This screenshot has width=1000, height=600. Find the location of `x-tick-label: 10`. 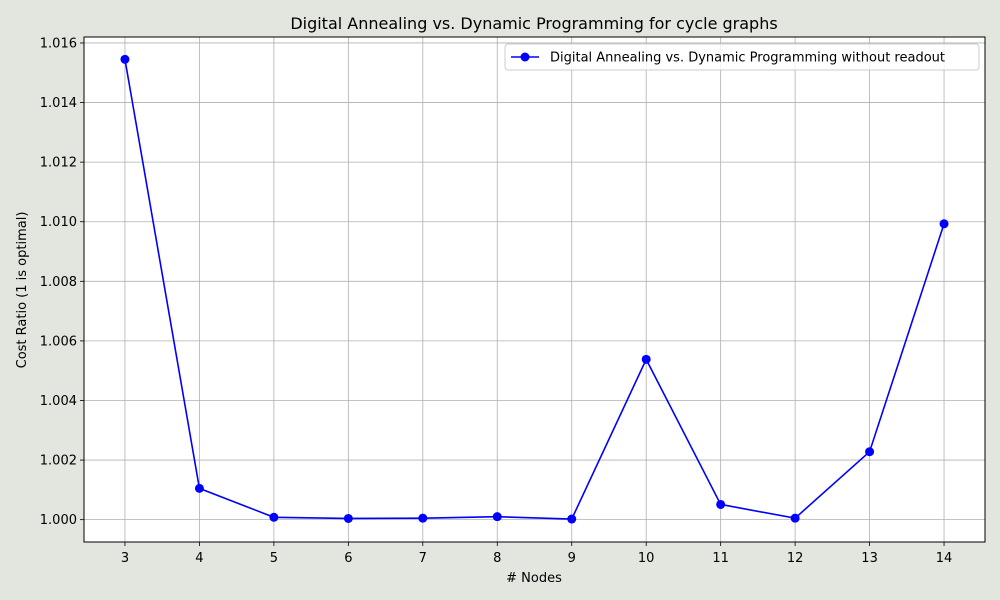

x-tick-label: 10 is located at coordinates (646, 558).